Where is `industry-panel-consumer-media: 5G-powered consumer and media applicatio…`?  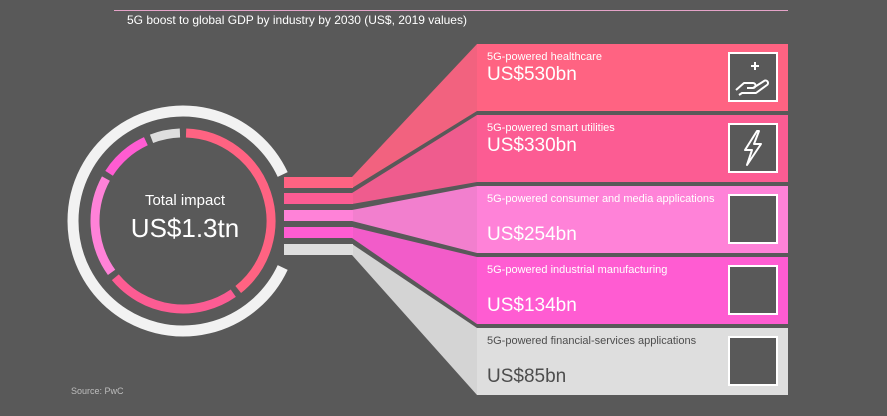 industry-panel-consumer-media: 5G-powered consumer and media applicatio… is located at coordinates (632, 219).